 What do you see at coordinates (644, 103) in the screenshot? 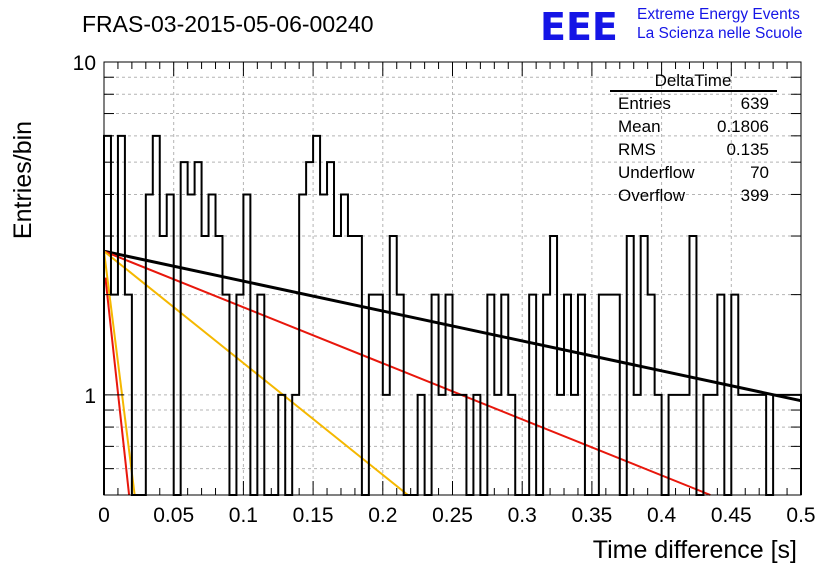
I see `stats-row-label: Entries` at bounding box center [644, 103].